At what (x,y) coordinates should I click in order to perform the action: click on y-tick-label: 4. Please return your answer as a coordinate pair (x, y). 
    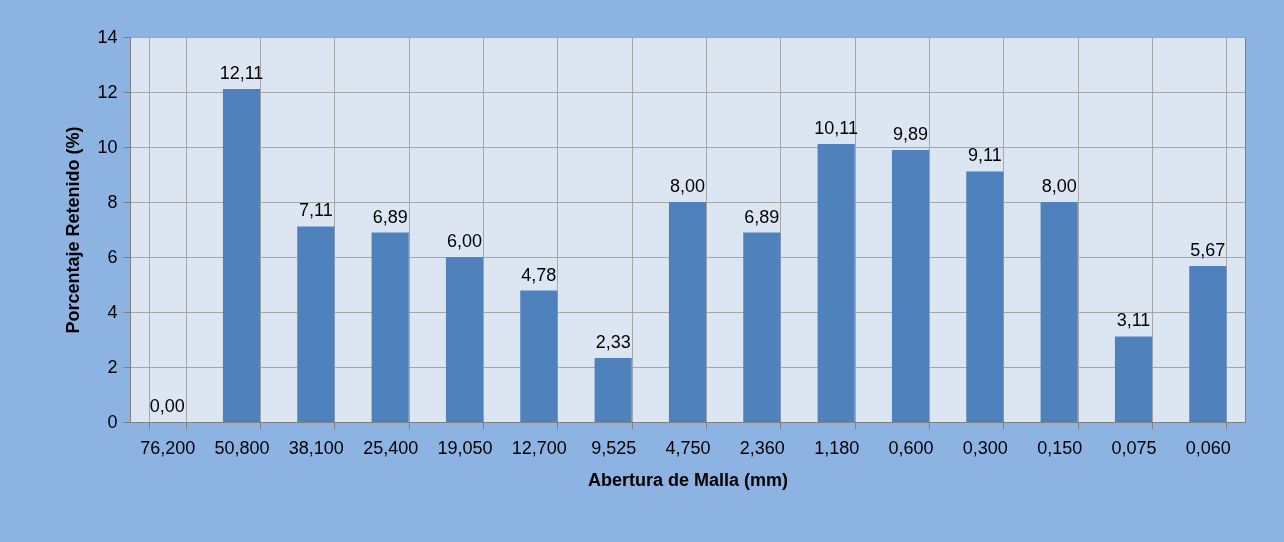
    Looking at the image, I should click on (112, 311).